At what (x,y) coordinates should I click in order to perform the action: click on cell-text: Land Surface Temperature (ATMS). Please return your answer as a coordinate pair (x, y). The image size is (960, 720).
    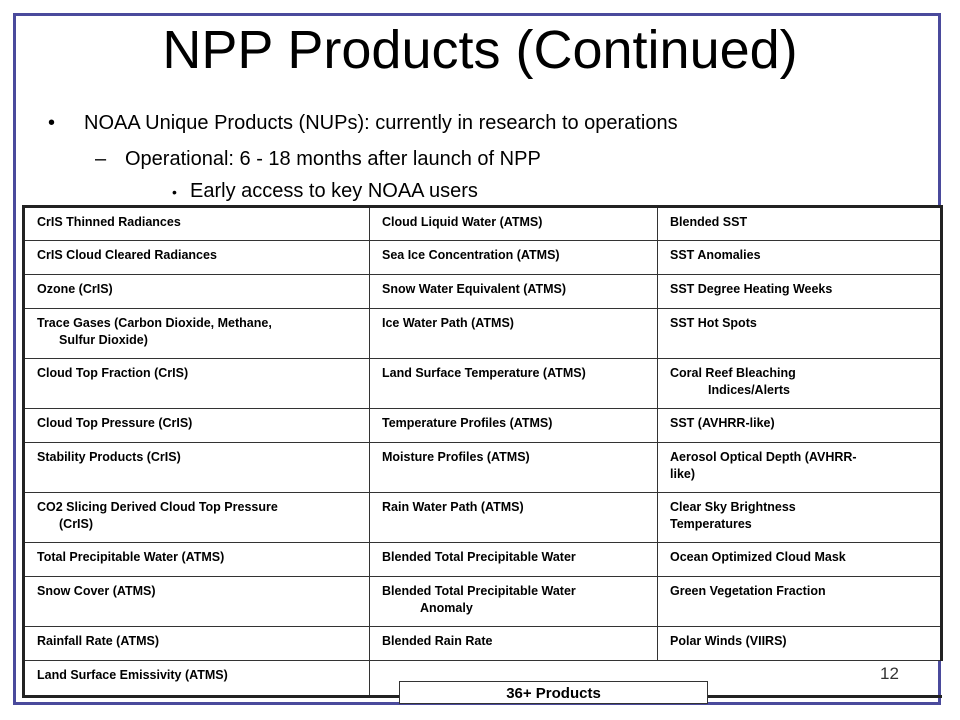
    Looking at the image, I should click on (484, 373).